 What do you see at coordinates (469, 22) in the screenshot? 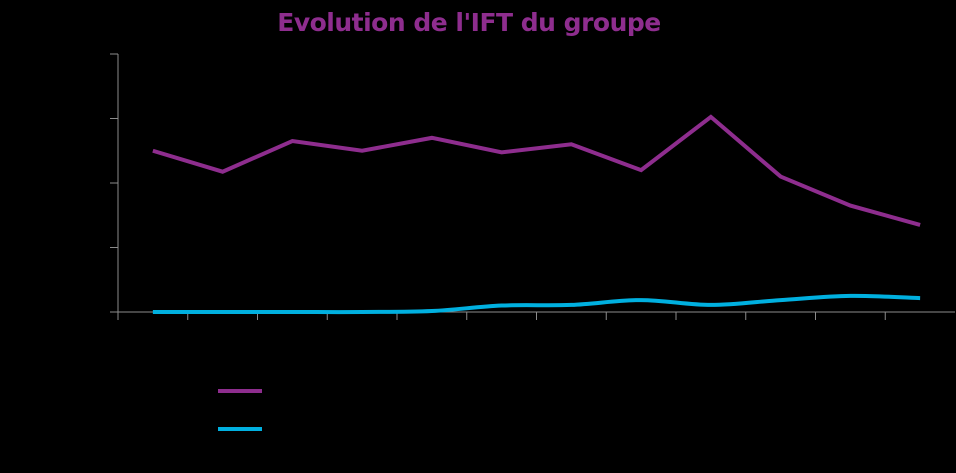
I see `chart-title: Evolution de l'IFT du groupe` at bounding box center [469, 22].